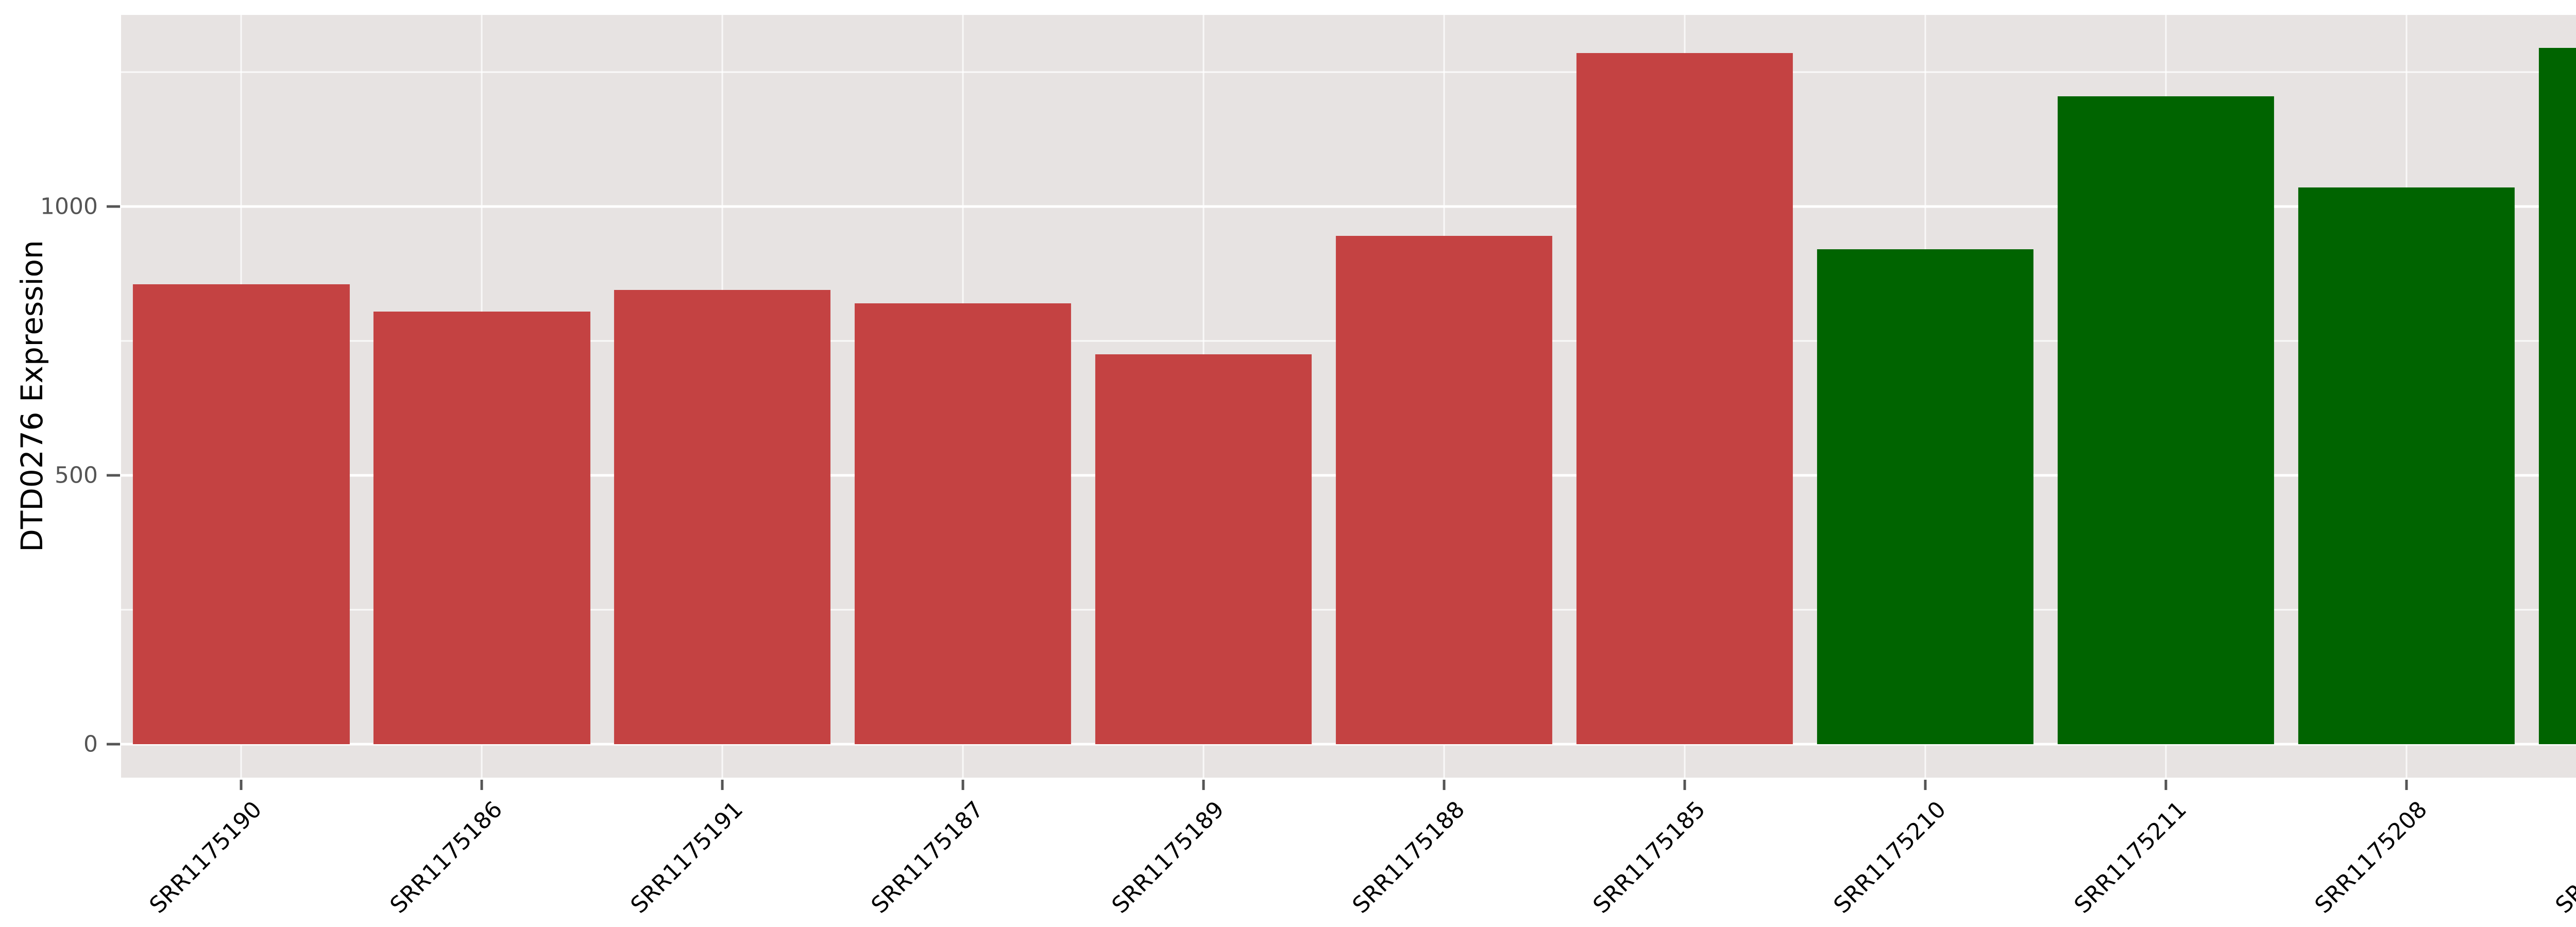 Image resolution: width=2576 pixels, height=927 pixels. What do you see at coordinates (2130, 858) in the screenshot?
I see `x-tick-label-SRR1175211: SRR1175211` at bounding box center [2130, 858].